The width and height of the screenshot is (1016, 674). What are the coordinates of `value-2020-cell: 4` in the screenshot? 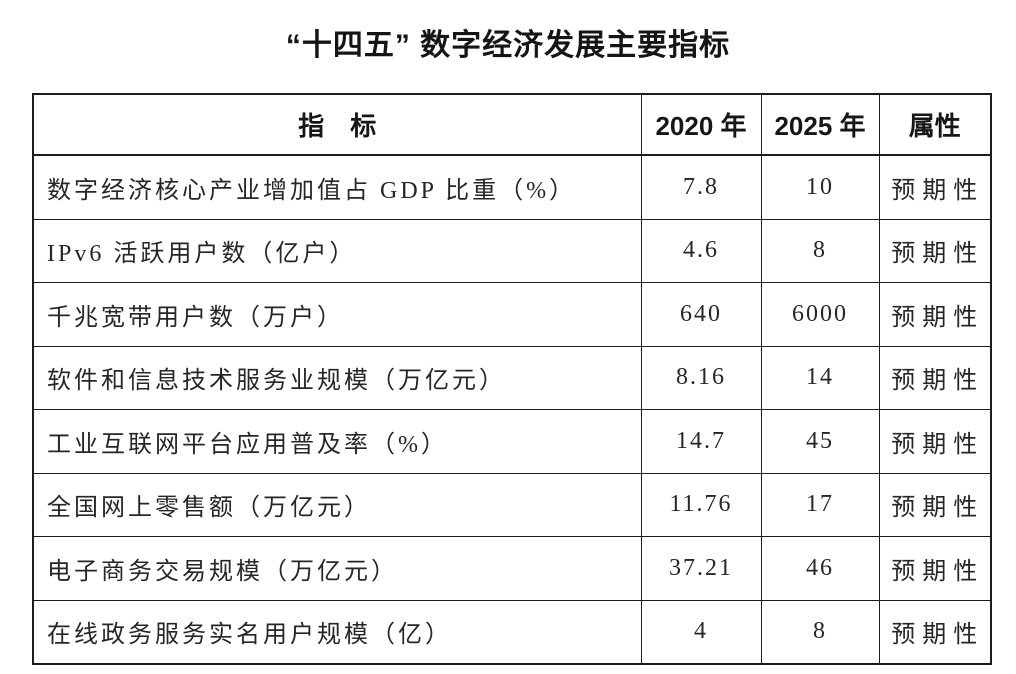 It's located at (701, 632).